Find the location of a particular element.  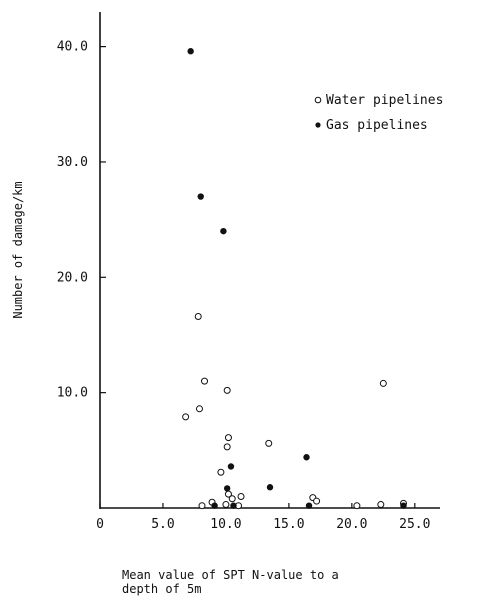

x-tick-label: 15.0 is located at coordinates (288, 524).